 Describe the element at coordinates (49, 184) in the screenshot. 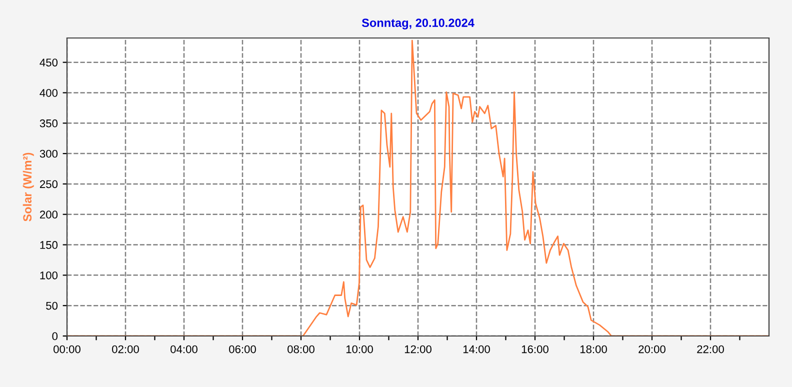

I see `y-tick-label: 250` at that location.